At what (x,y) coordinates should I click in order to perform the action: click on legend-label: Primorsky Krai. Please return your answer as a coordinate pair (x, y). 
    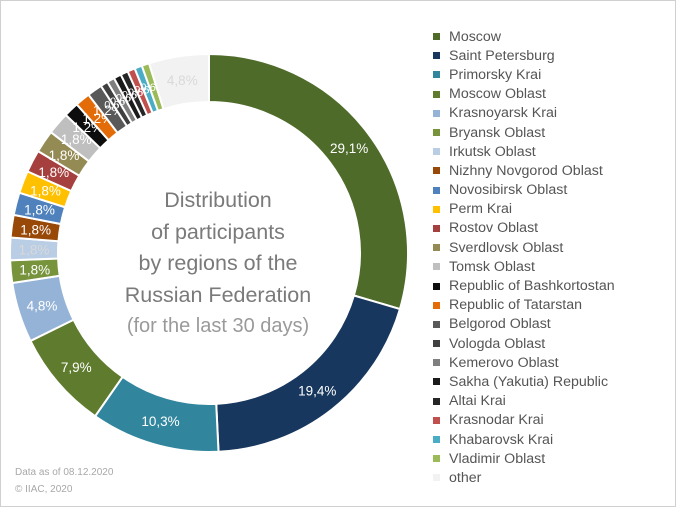
    Looking at the image, I should click on (495, 74).